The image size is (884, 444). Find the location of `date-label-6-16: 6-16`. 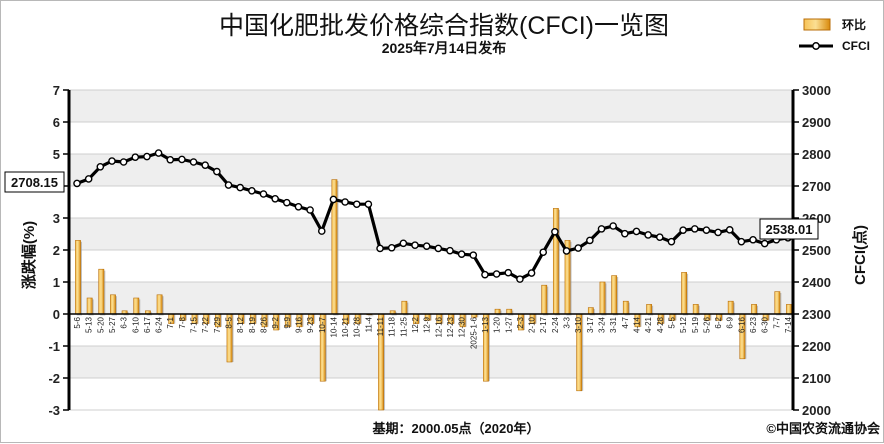

date-label-6-16: 6-16 is located at coordinates (741, 324).